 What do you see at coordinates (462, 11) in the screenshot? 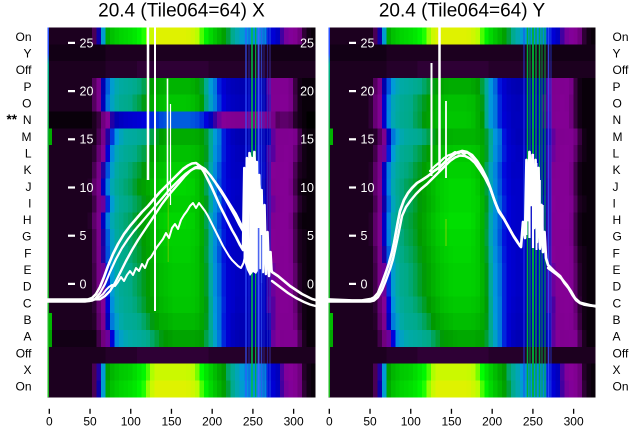
I see `svg-text: 20.4 (Tile064=64) Y` at bounding box center [462, 11].